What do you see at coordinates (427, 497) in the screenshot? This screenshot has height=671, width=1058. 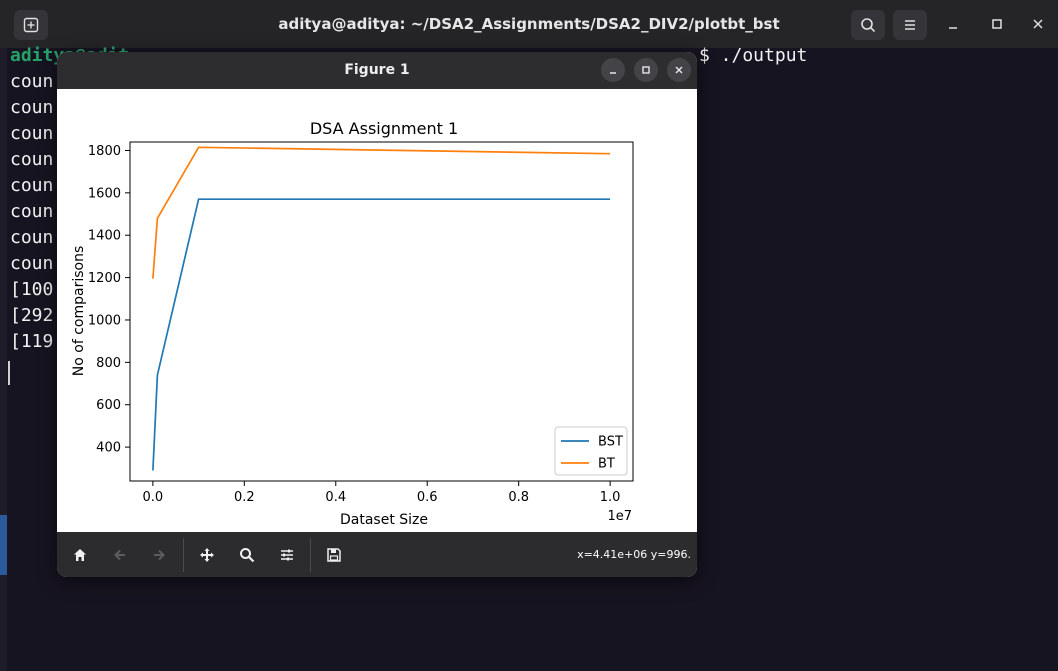 I see `x-tick-label: 0.6` at bounding box center [427, 497].